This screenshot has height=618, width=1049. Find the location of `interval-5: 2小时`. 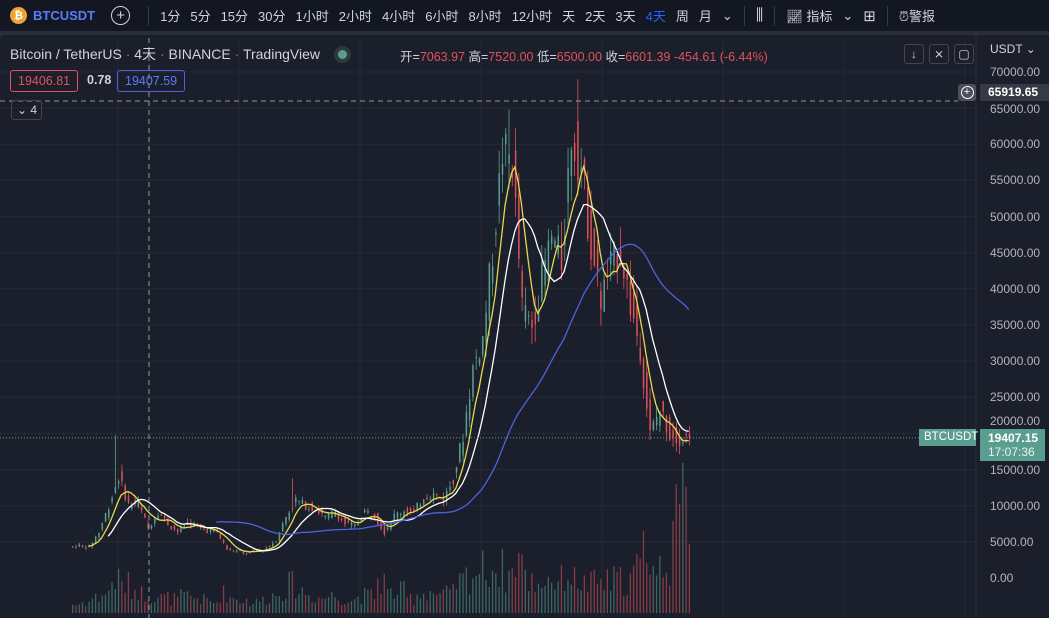

interval-5: 2小时 is located at coordinates (355, 16).